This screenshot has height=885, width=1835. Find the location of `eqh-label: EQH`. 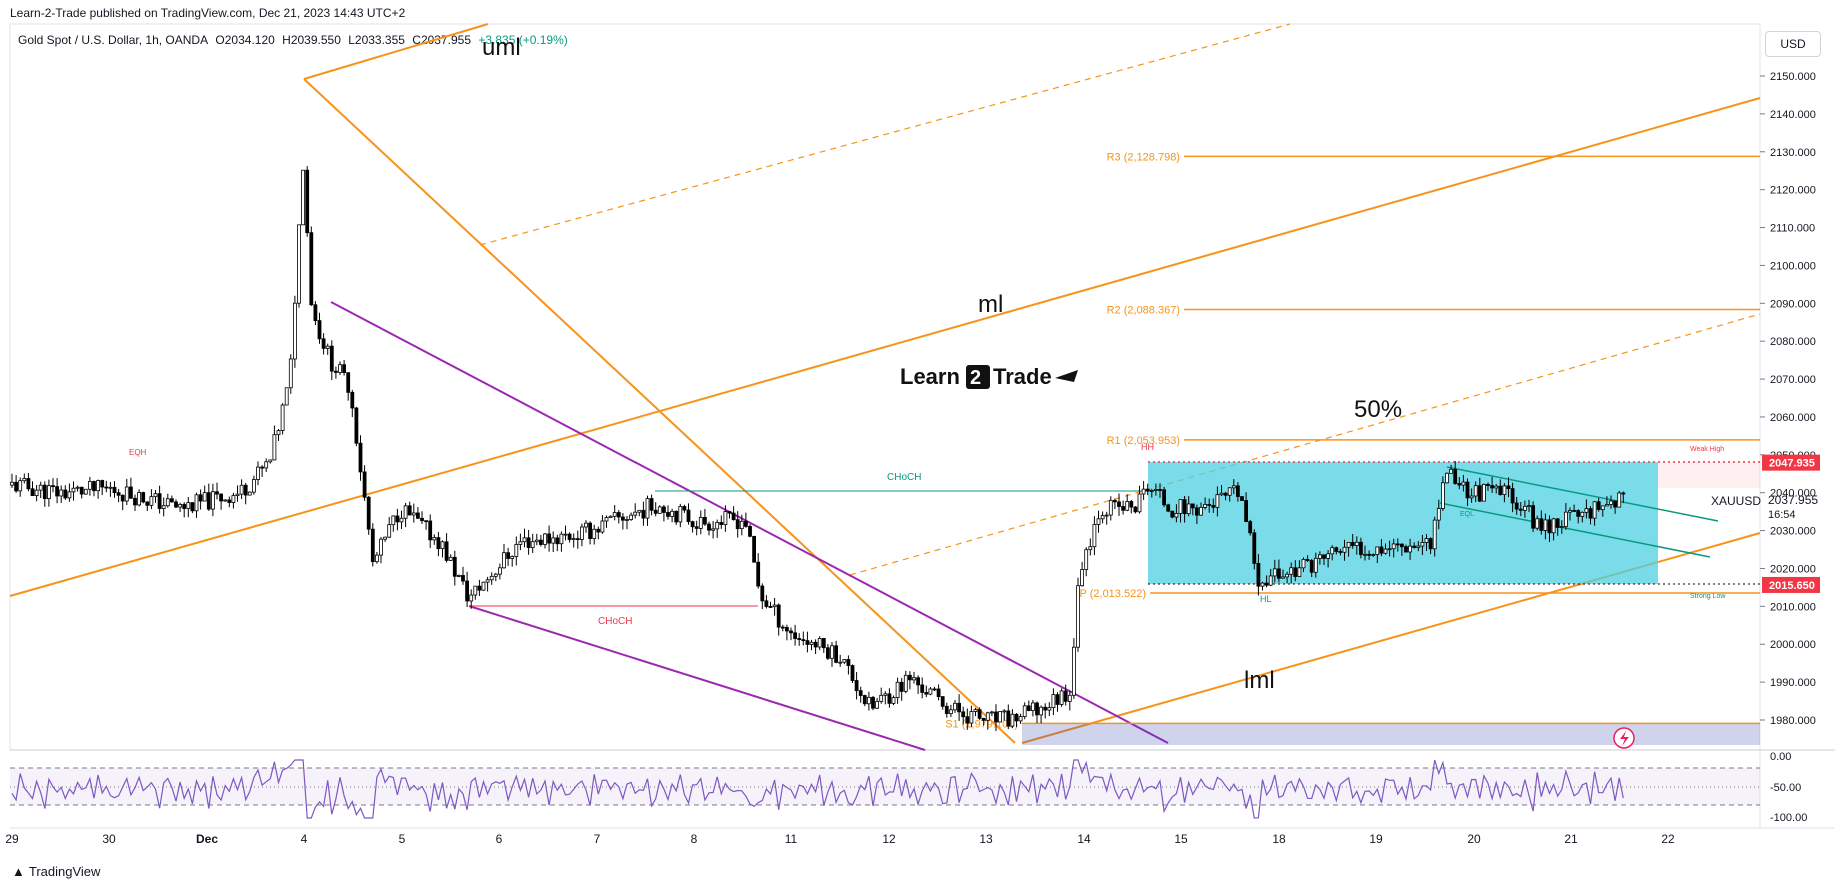

eqh-label: EQH is located at coordinates (138, 452).